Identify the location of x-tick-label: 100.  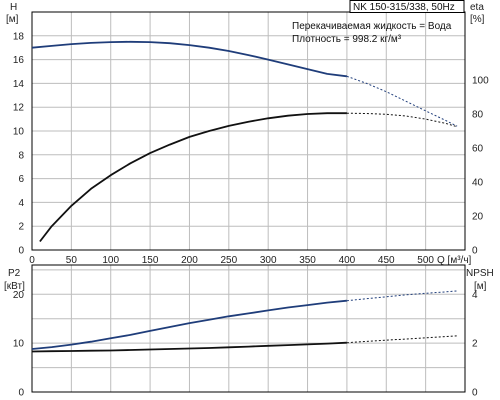
(110, 260).